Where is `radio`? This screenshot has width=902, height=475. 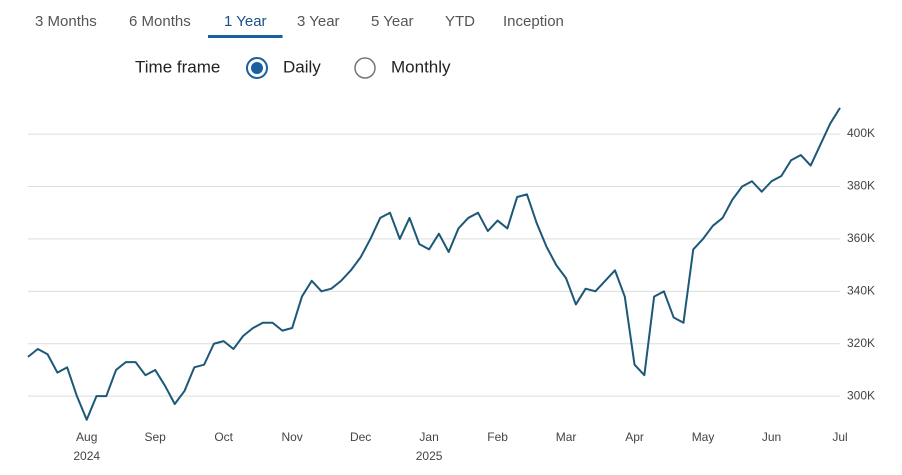 radio is located at coordinates (365, 68).